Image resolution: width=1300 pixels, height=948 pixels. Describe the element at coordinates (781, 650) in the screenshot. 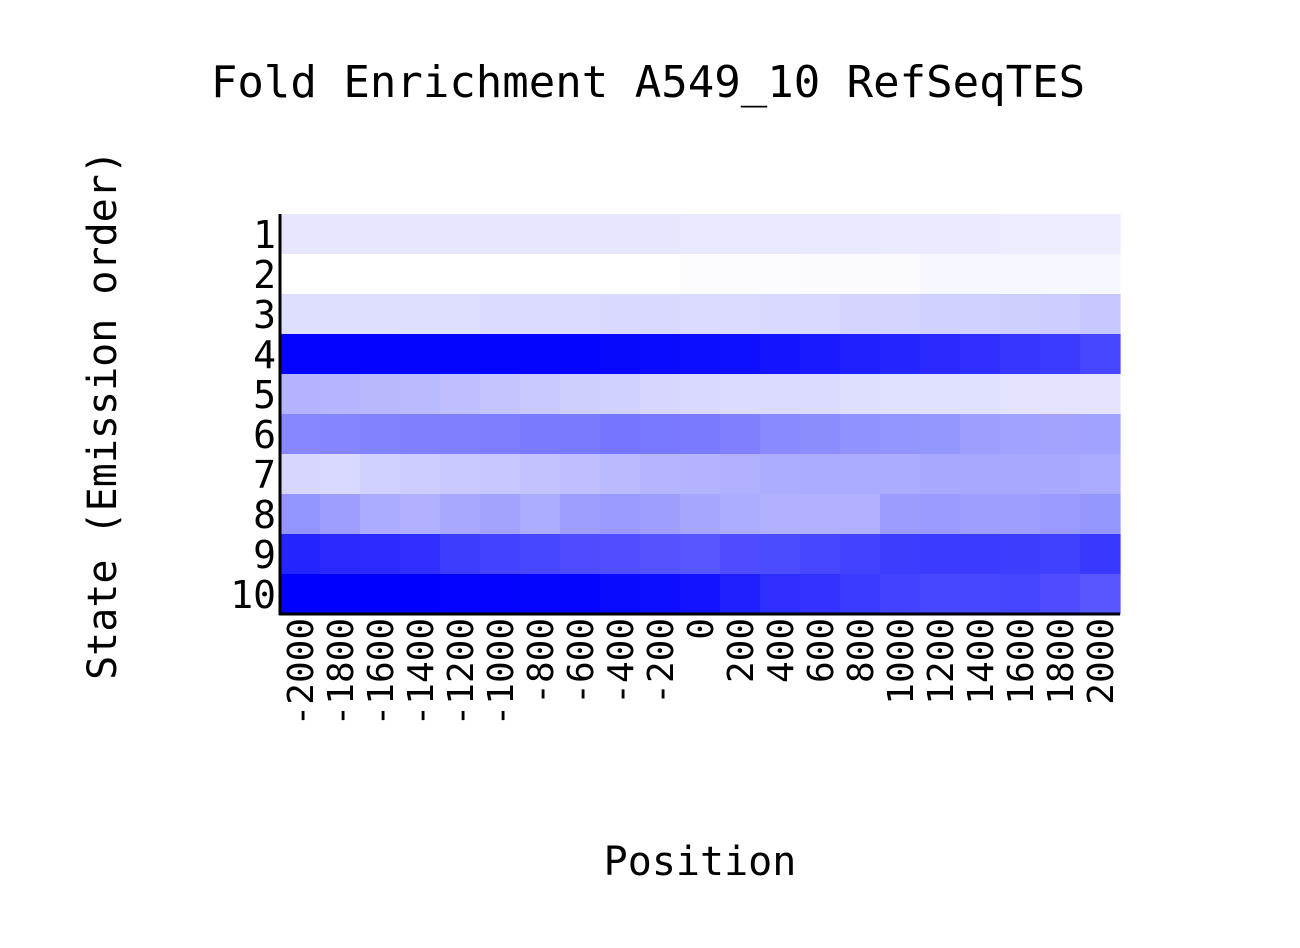

I see `x-tick-label: 400` at that location.